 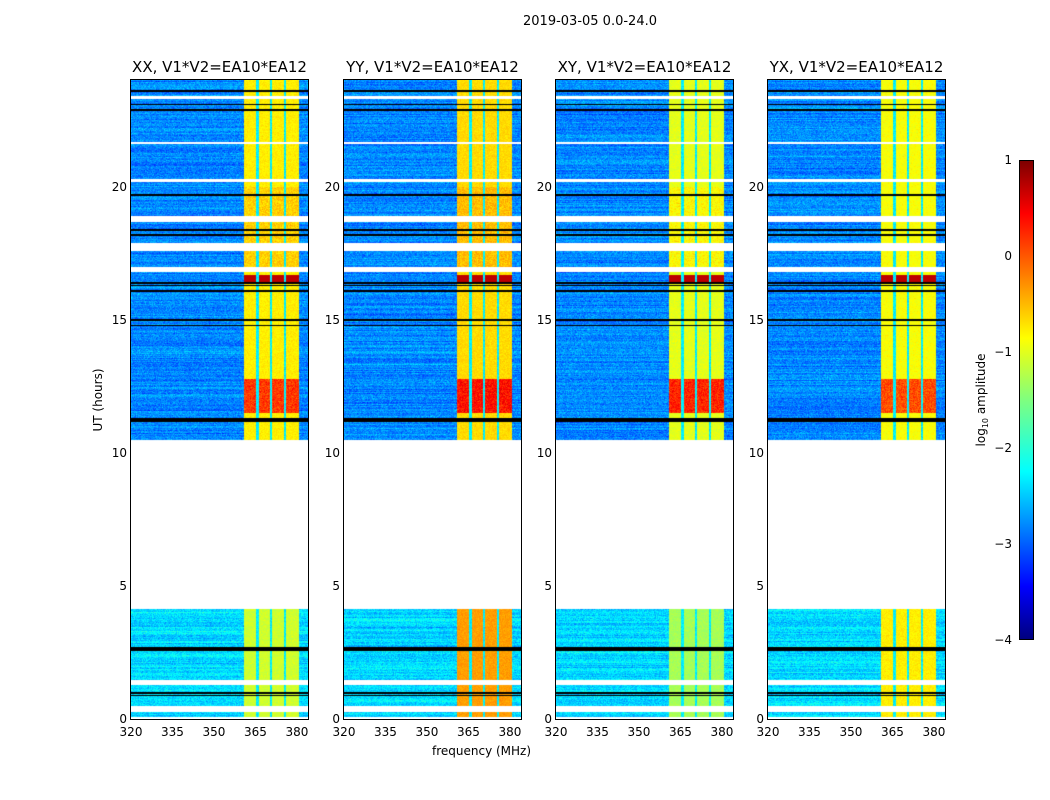 What do you see at coordinates (482, 751) in the screenshot?
I see `x-axis-label: frequency (MHz)` at bounding box center [482, 751].